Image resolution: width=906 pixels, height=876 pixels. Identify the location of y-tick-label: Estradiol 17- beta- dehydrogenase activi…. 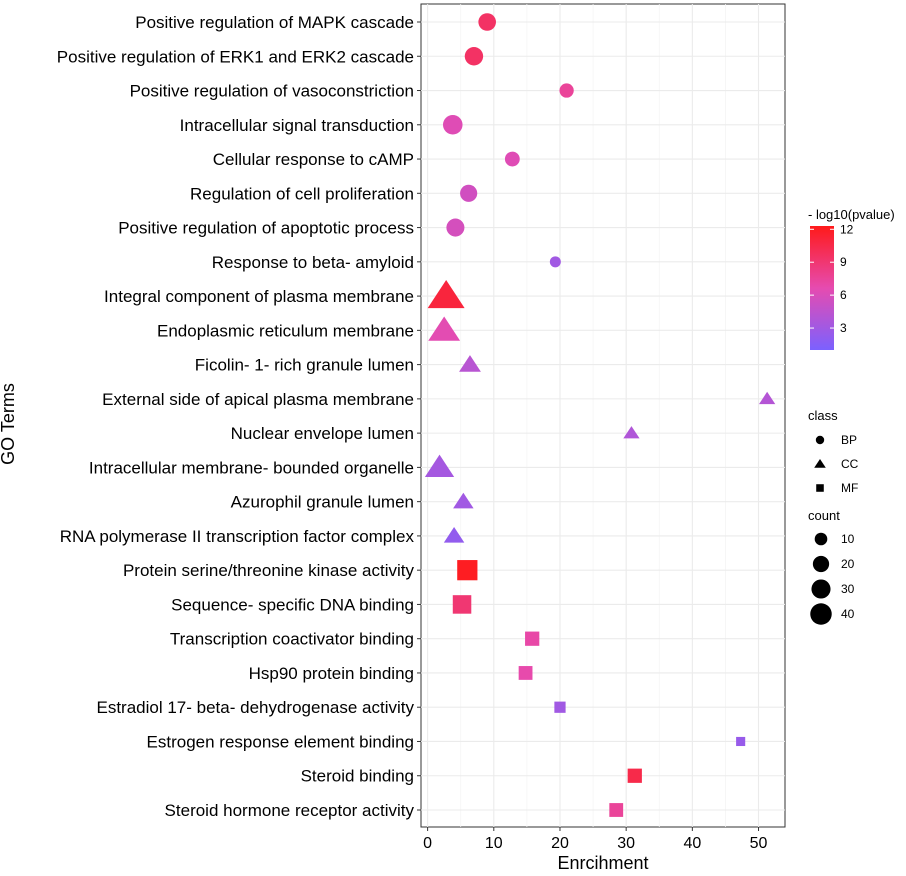
(255, 707).